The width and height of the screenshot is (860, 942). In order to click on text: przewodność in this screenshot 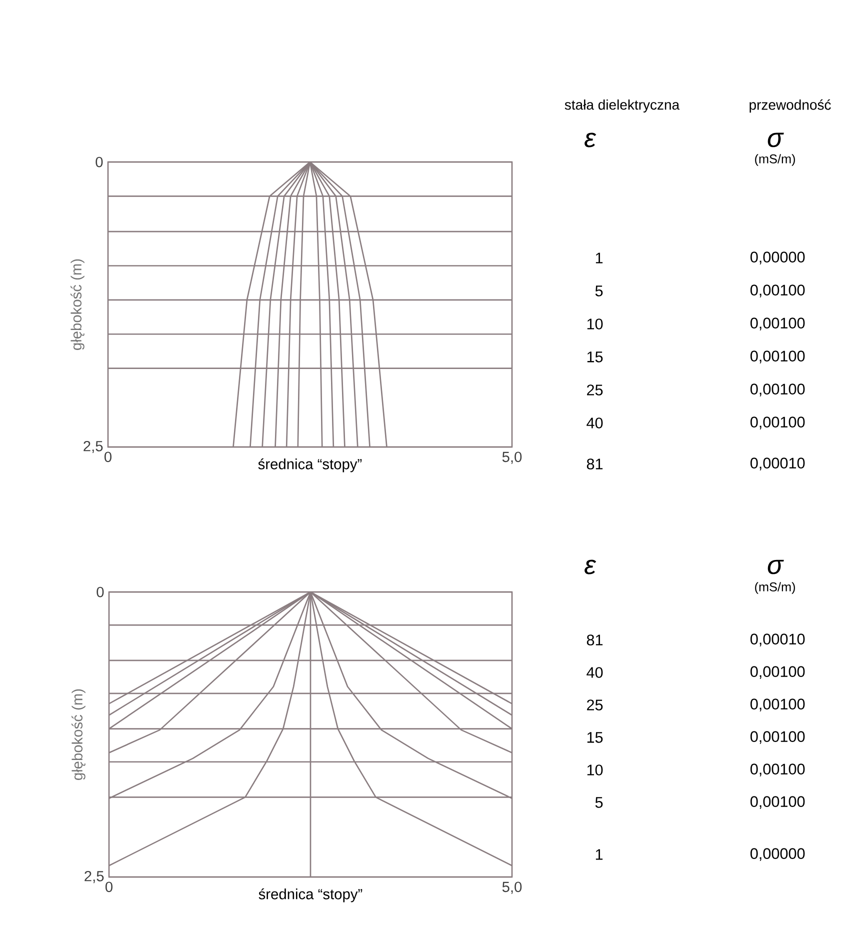, I will do `click(790, 106)`.